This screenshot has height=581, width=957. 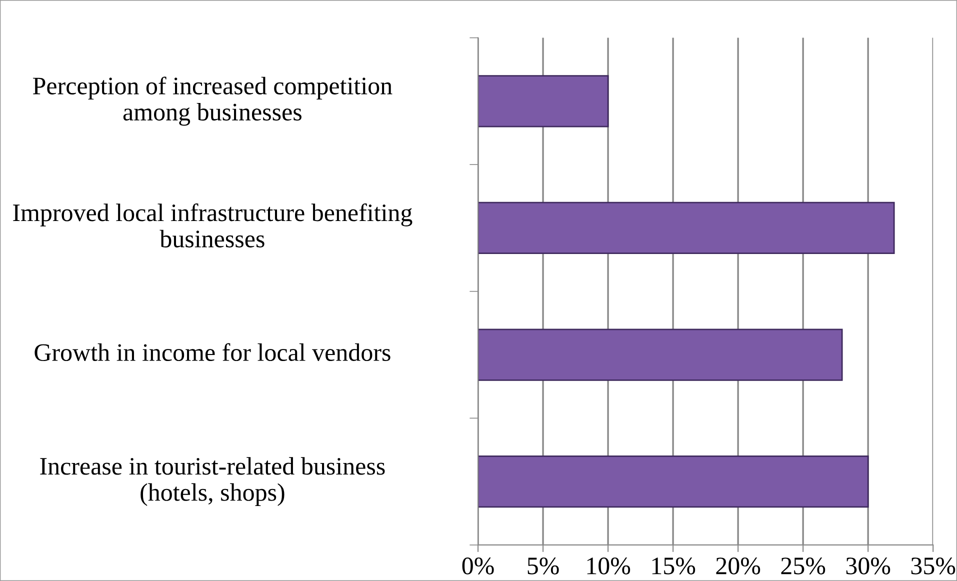 What do you see at coordinates (478, 566) in the screenshot?
I see `x-tick-label: 0%` at bounding box center [478, 566].